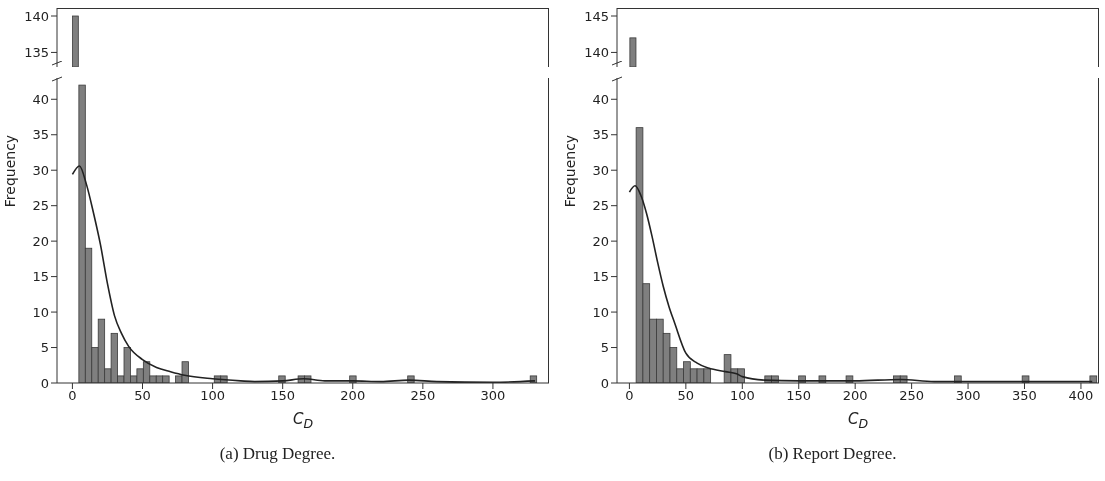 This screenshot has height=481, width=1105. I want to click on y-tick-label: 145, so click(596, 16).